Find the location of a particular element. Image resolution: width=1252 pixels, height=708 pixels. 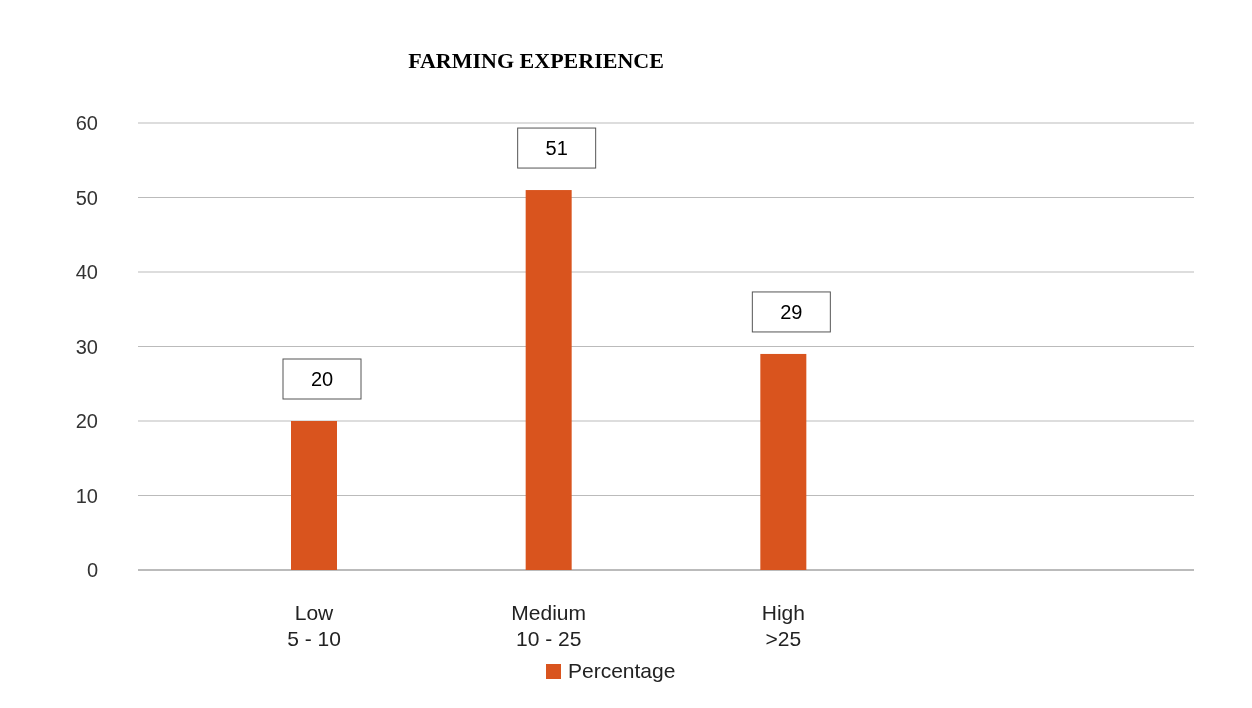

x-tick-label: High >25 is located at coordinates (783, 625).